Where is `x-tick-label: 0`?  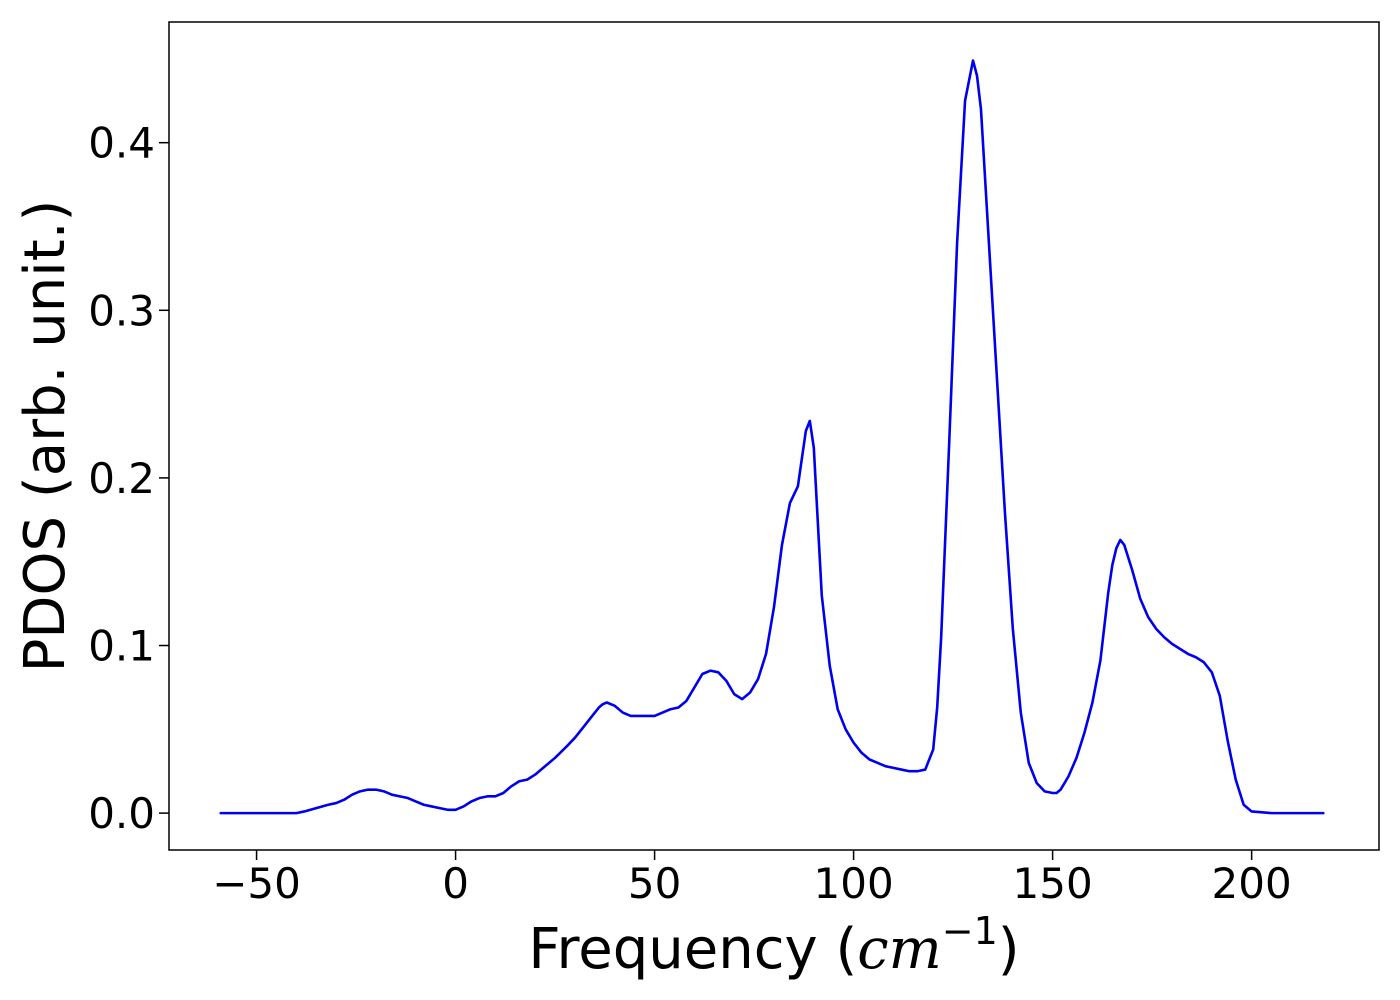
x-tick-label: 0 is located at coordinates (455, 883).